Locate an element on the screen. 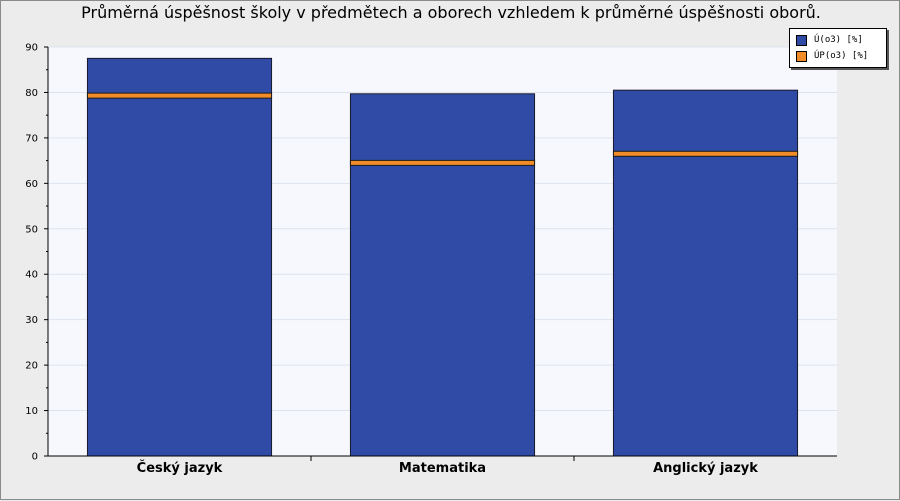 This screenshot has width=900, height=501. y-tick-label: 80 is located at coordinates (31, 93).